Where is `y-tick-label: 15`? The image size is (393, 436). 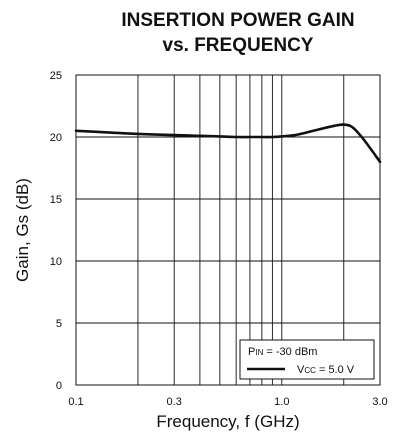 y-tick-label: 15 is located at coordinates (56, 200).